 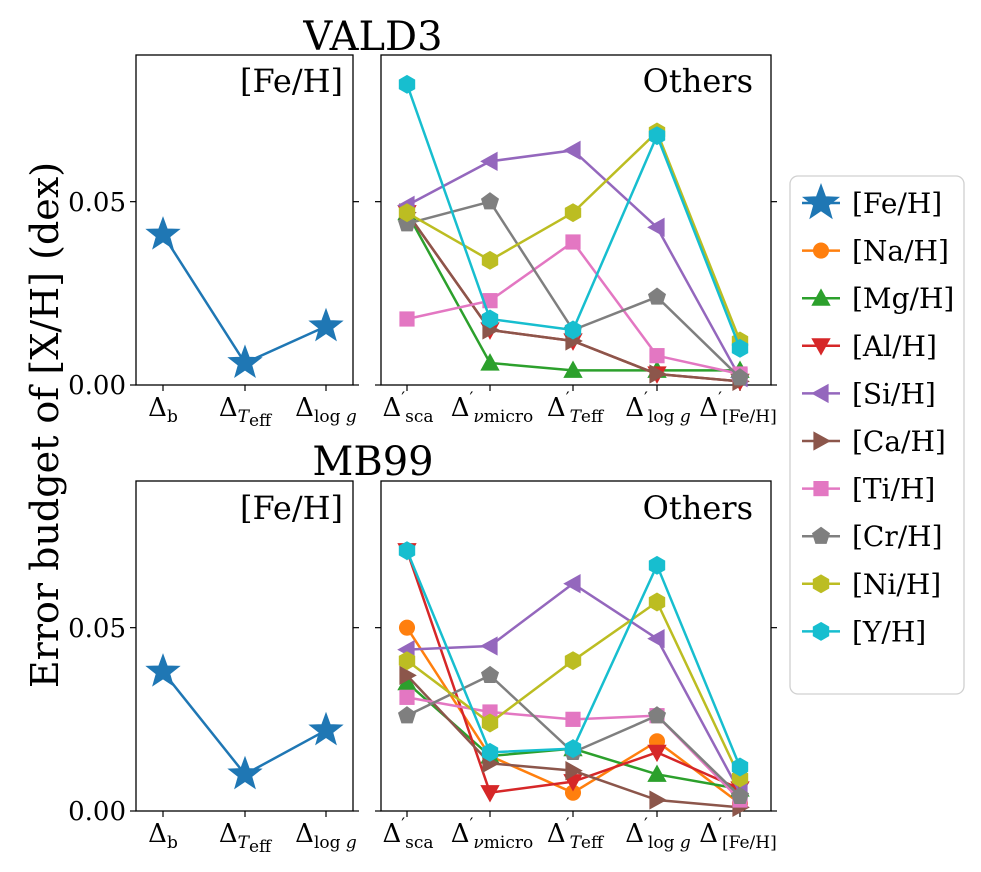 I want to click on legend-label: [Ca/H], so click(x=899, y=441).